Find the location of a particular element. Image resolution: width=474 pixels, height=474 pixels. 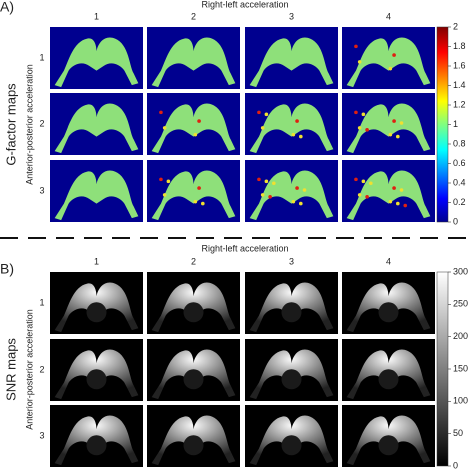

column-label: 4 is located at coordinates (388, 261).